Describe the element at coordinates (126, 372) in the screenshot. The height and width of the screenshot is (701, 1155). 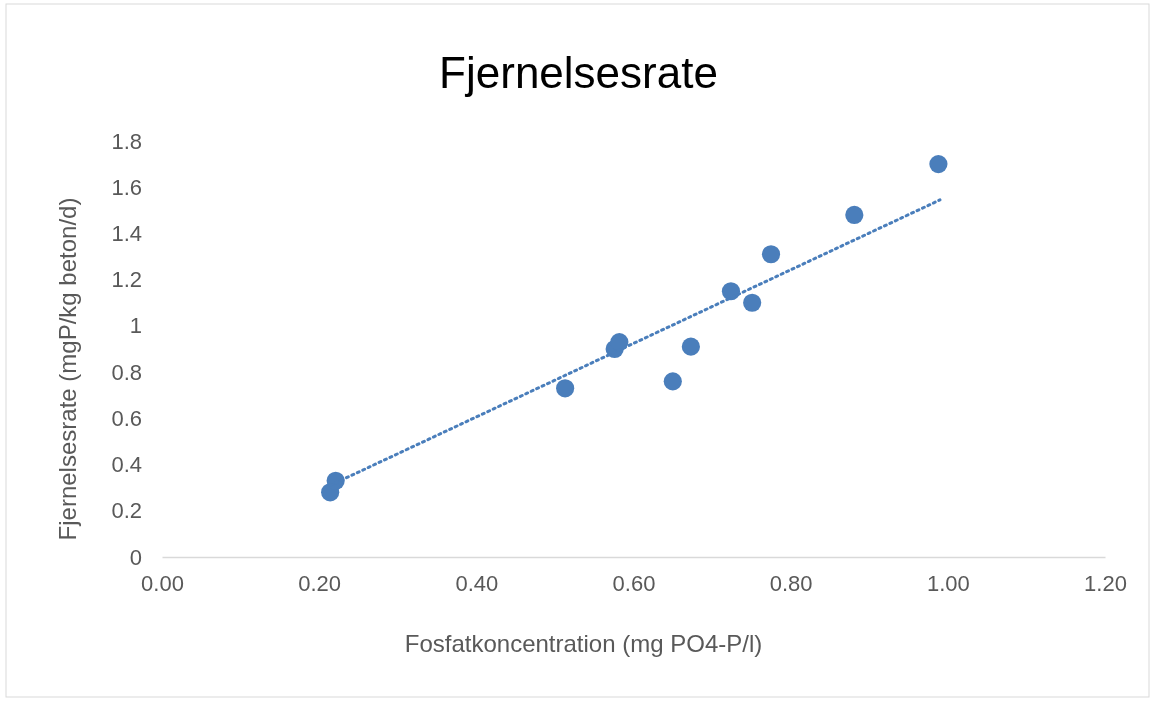
I see `y-tick-label: 0.8` at that location.